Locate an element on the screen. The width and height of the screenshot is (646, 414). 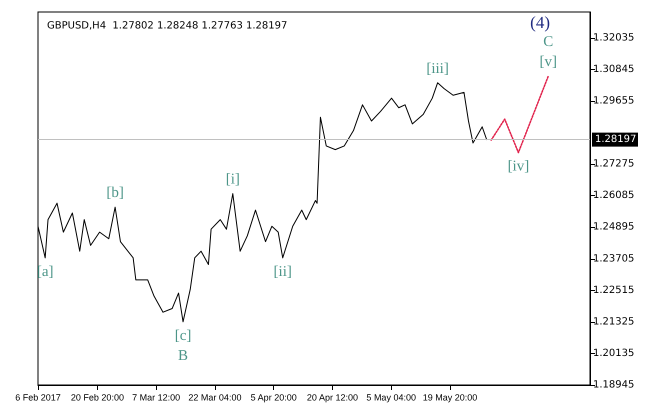
annotation: [c] is located at coordinates (183, 336).